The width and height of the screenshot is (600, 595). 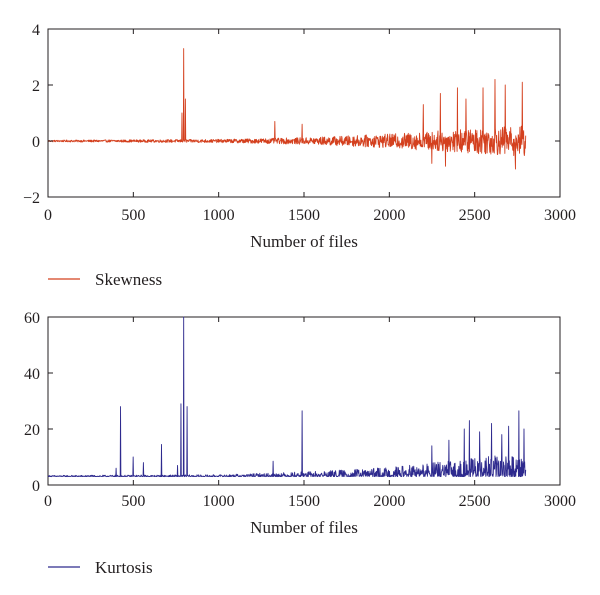 I want to click on kurtosis-legend-label: Kurtosis, so click(x=124, y=567).